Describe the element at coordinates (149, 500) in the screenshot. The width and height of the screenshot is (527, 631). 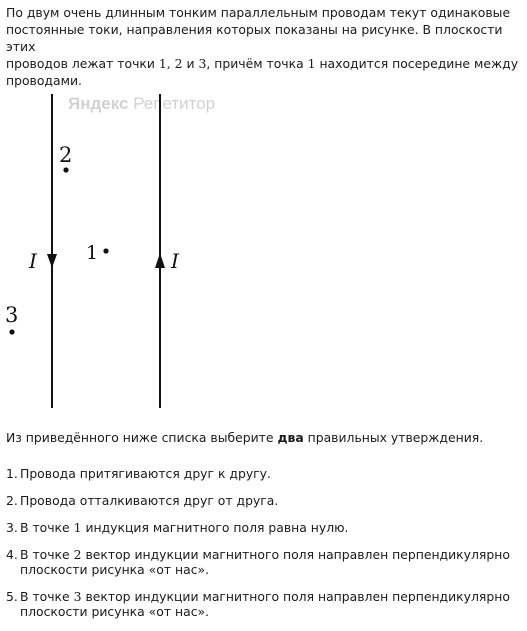
I see `option-text: Провода отталкиваются друг от друга.` at that location.